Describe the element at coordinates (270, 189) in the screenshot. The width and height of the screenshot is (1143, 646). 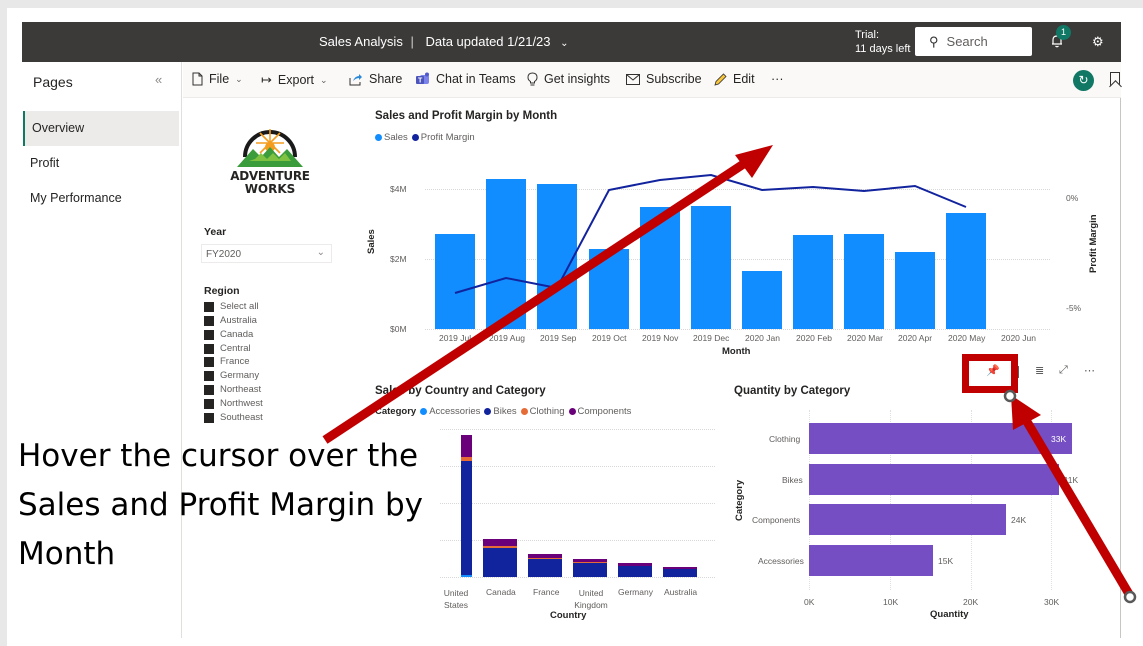
I see `logo-text-line2: WORKS` at that location.